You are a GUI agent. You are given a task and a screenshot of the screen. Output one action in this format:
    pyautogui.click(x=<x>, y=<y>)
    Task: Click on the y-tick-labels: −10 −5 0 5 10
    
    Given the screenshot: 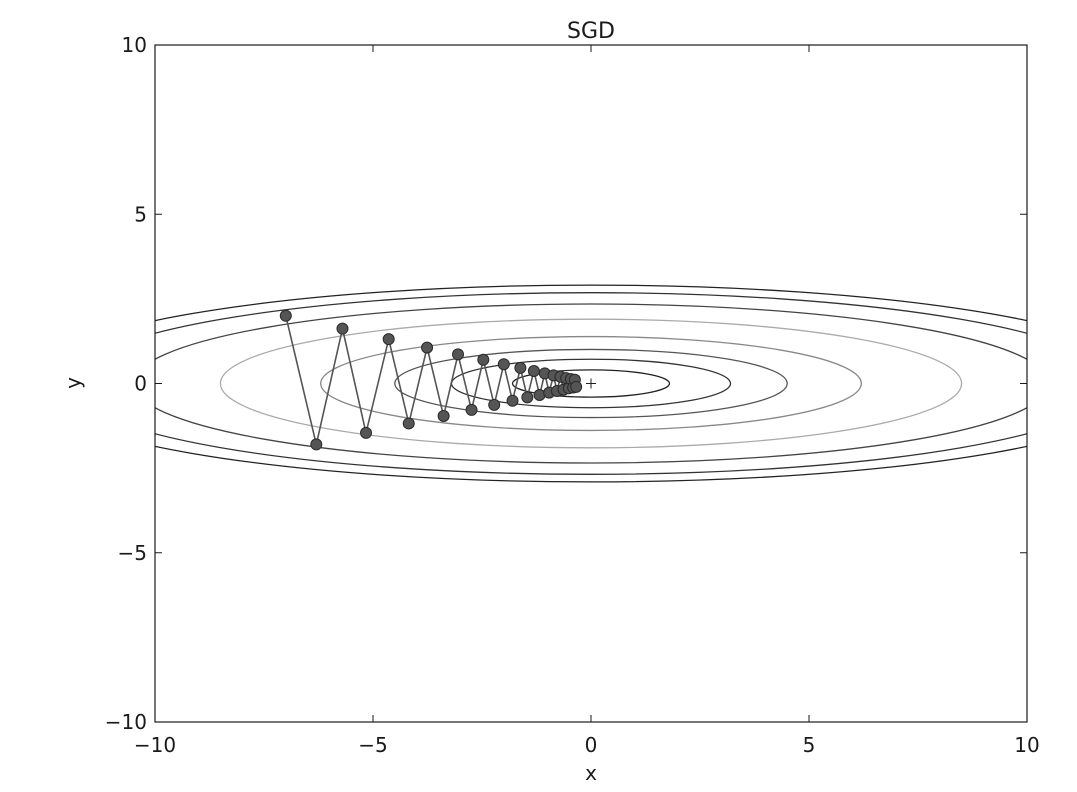 What is the action you would take?
    pyautogui.click(x=126, y=383)
    